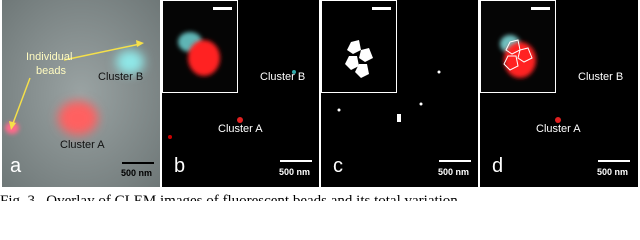 This screenshot has height=240, width=640. Describe the element at coordinates (51, 71) in the screenshot. I see `annotation: beads` at that location.